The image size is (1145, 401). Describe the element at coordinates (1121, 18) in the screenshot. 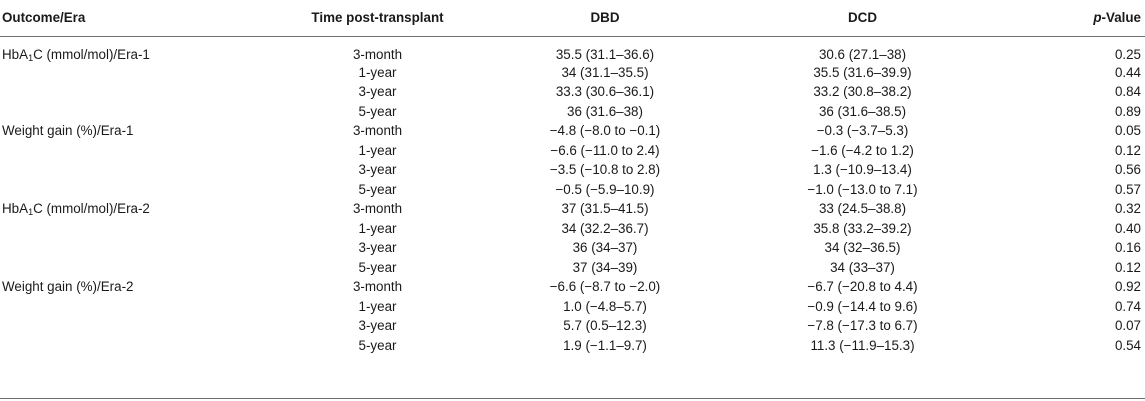

I see `header-pvalue-rest: -Value` at that location.